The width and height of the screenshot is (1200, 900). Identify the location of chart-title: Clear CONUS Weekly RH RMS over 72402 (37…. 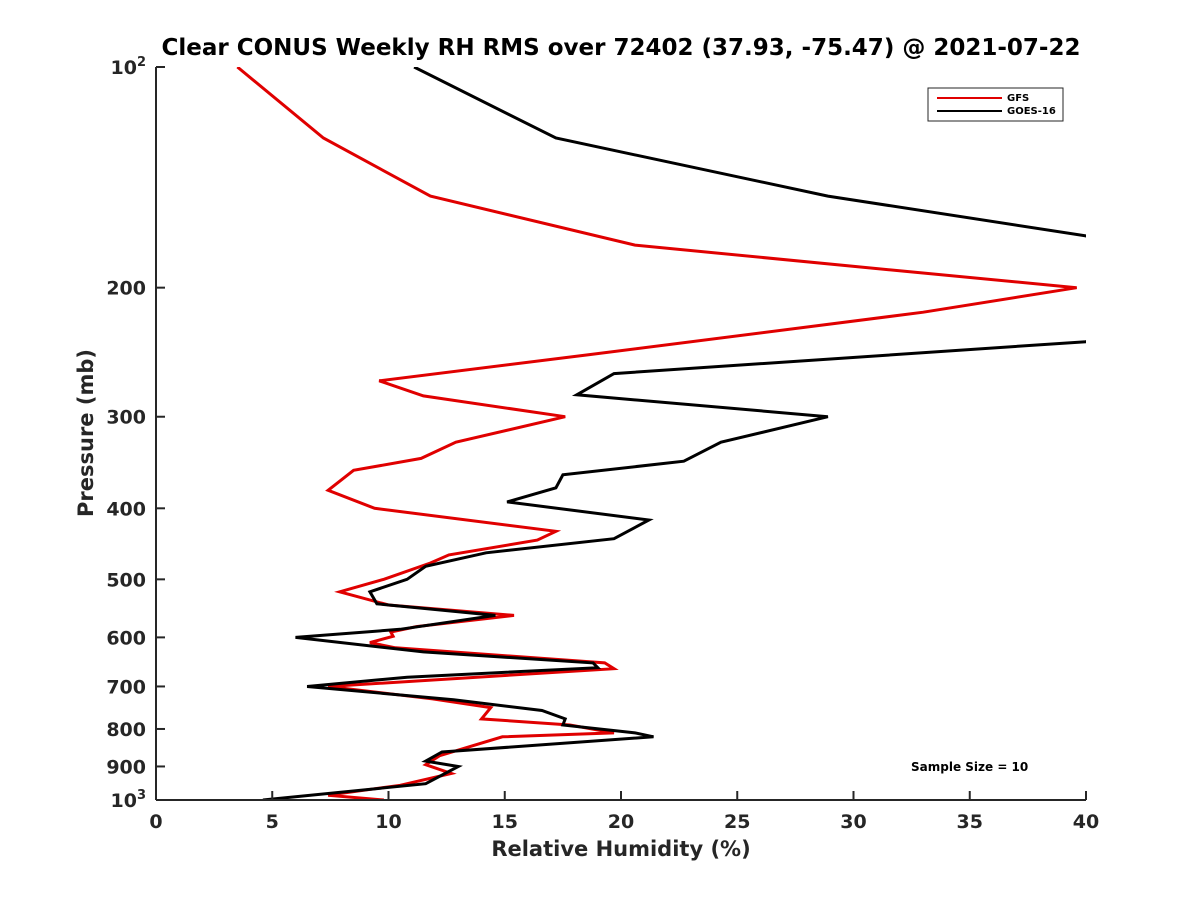
(621, 48).